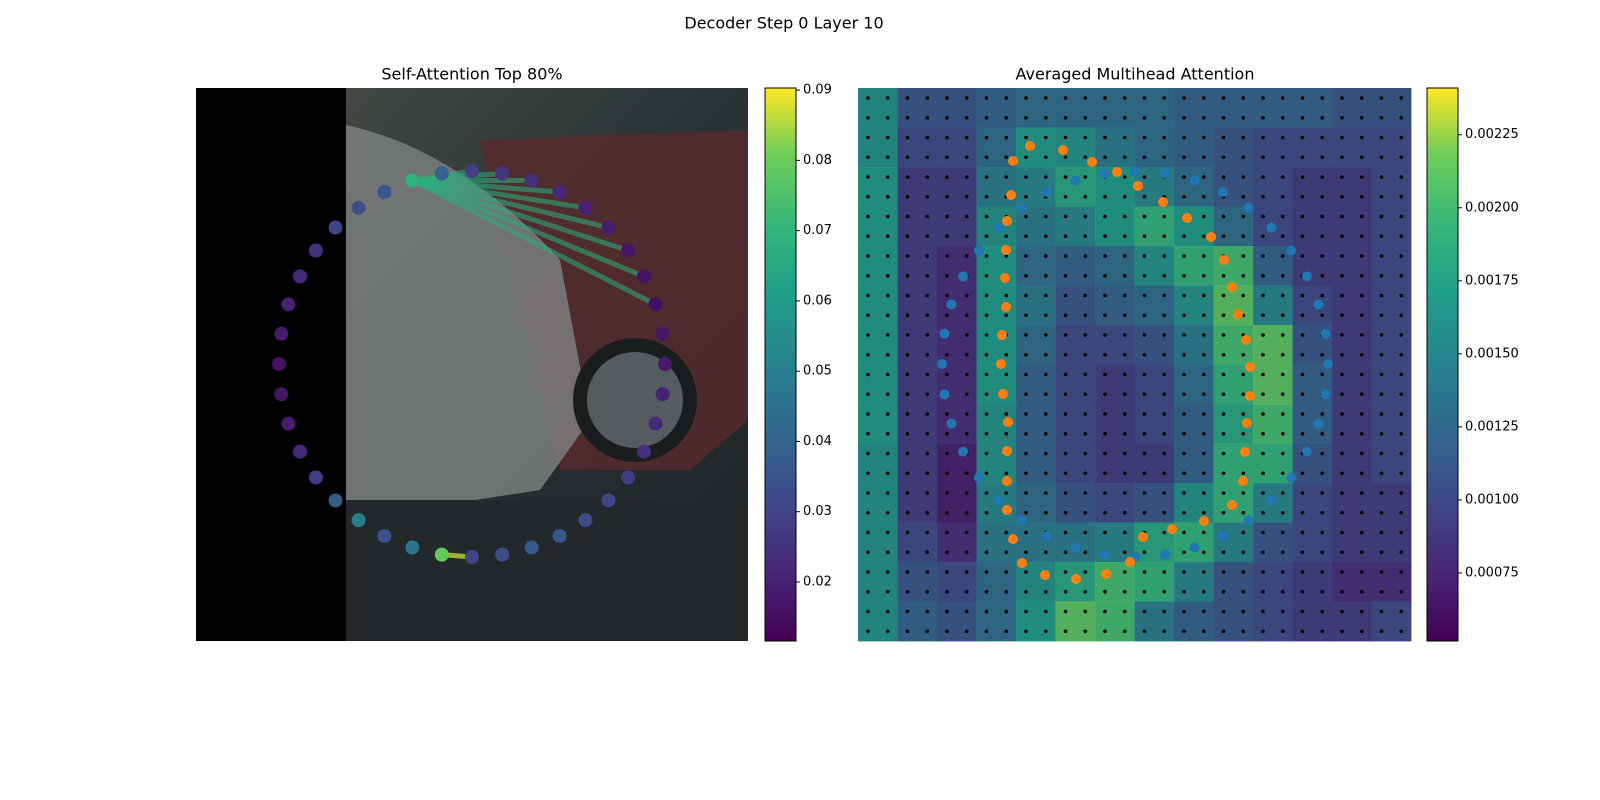 The image size is (1600, 800). Describe the element at coordinates (635, 400) in the screenshot. I see `wheel` at that location.